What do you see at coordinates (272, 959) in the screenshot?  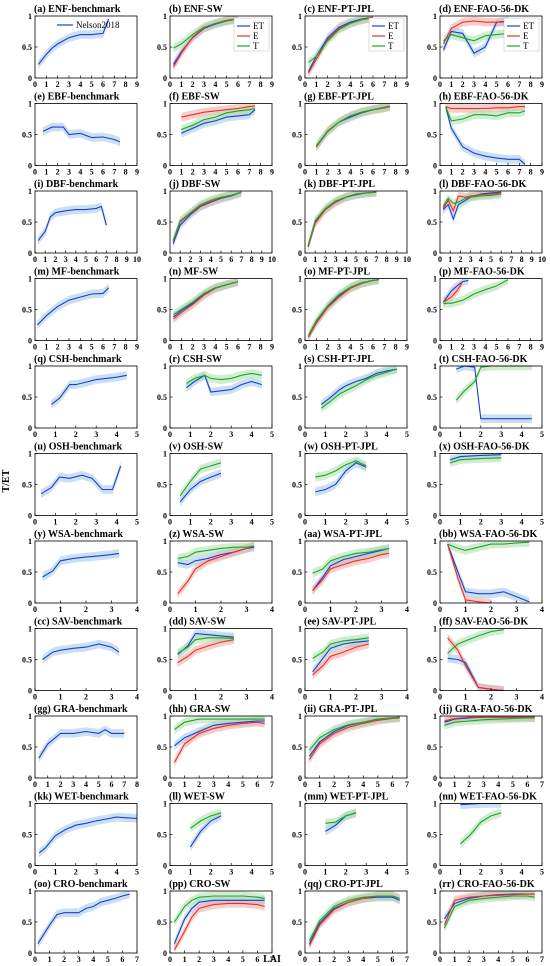 I see `x-axis-label: LAI` at bounding box center [272, 959].